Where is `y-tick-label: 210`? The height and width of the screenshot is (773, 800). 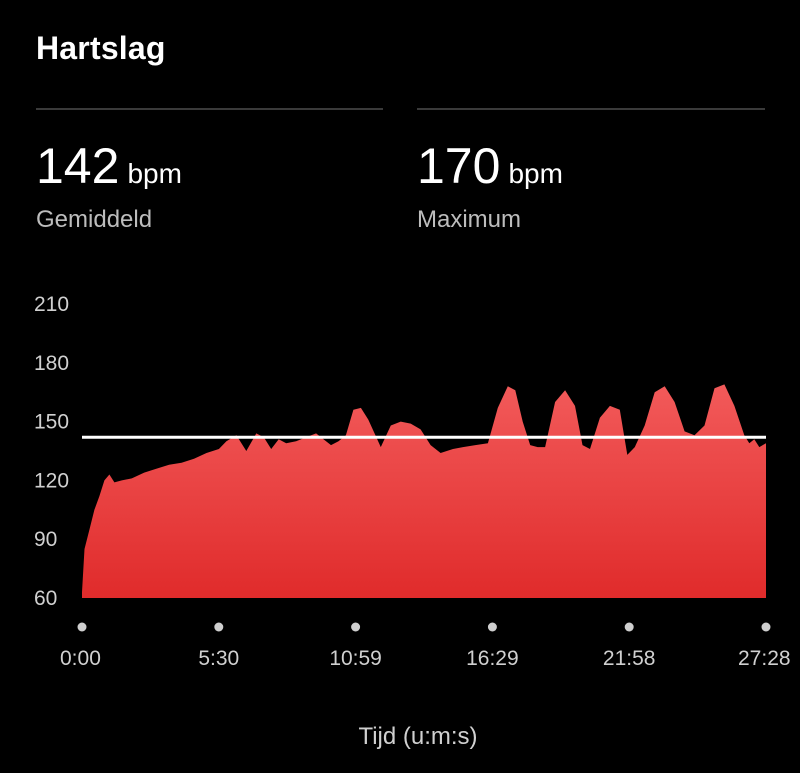 y-tick-label: 210 is located at coordinates (51, 304).